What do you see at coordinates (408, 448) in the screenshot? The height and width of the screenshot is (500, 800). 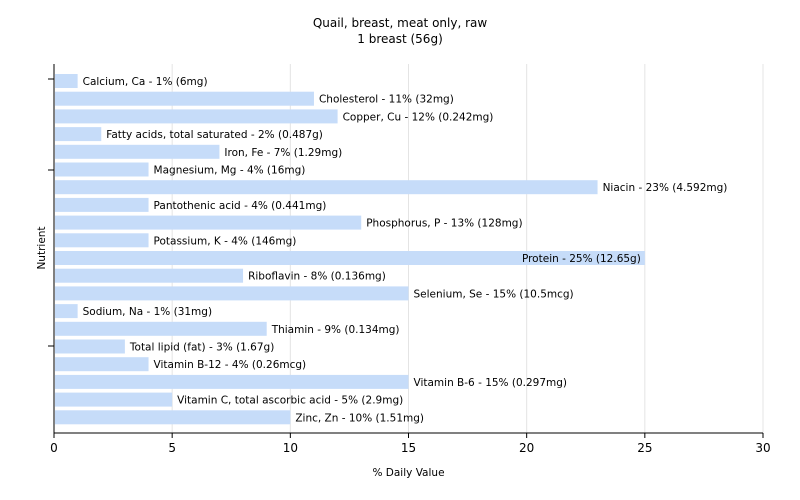 I see `x-tick-label: 15` at bounding box center [408, 448].